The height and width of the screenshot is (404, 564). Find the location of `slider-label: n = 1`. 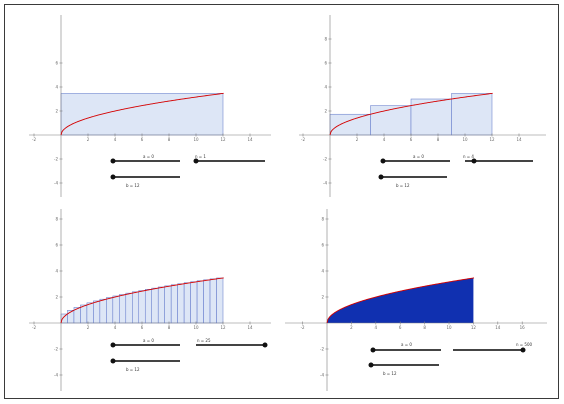

slider-label: n = 1 is located at coordinates (200, 156).